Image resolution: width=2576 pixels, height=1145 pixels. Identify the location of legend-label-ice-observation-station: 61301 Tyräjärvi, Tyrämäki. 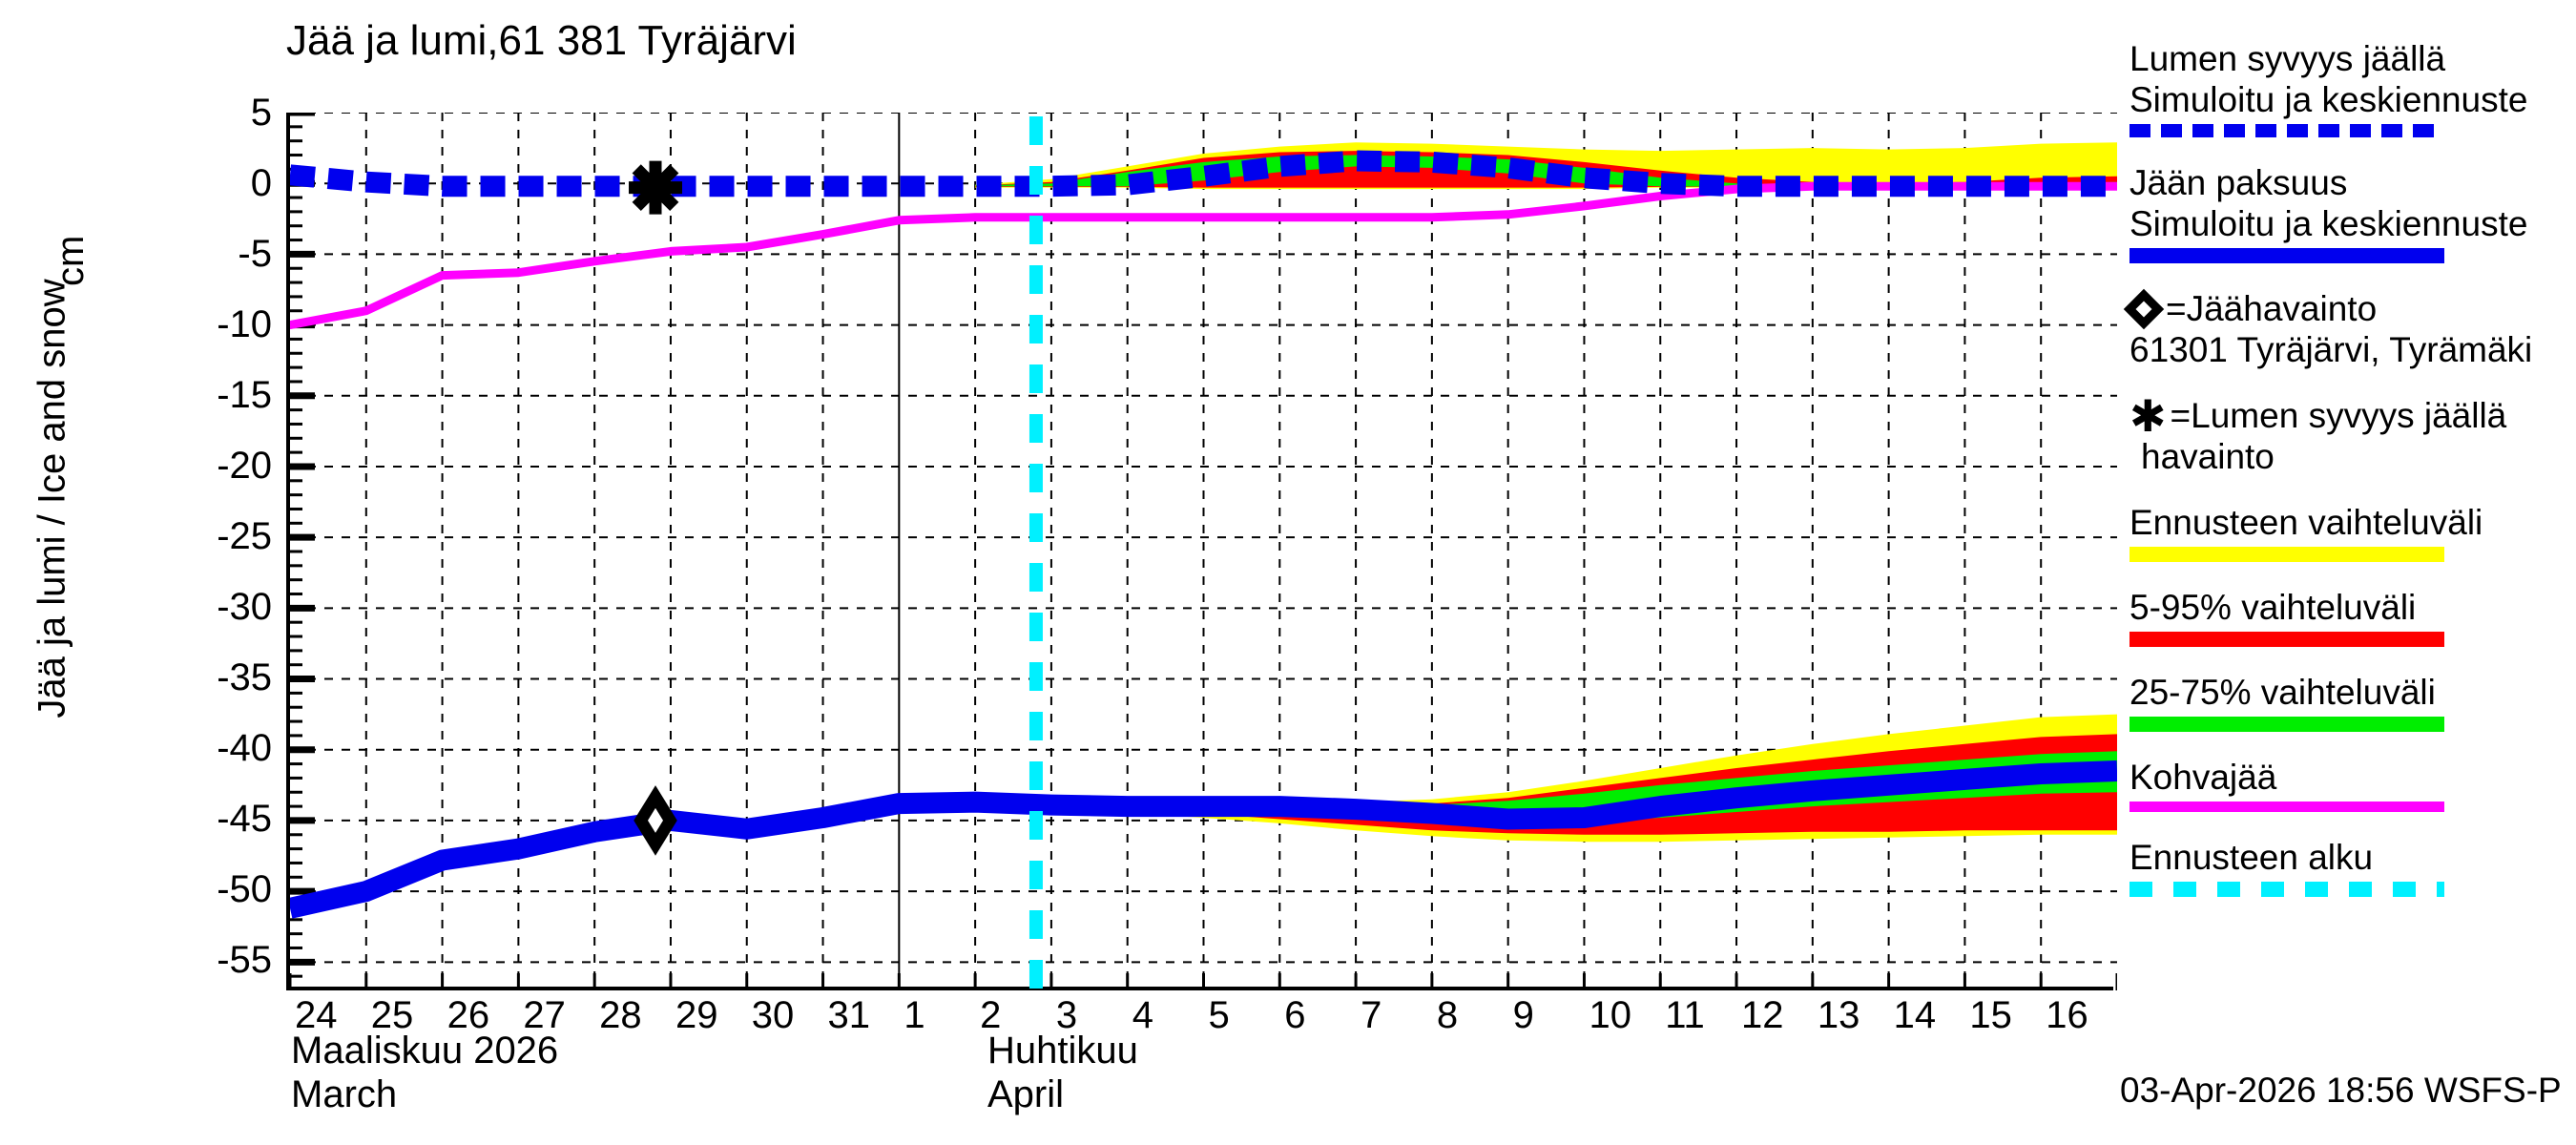
(2331, 350).